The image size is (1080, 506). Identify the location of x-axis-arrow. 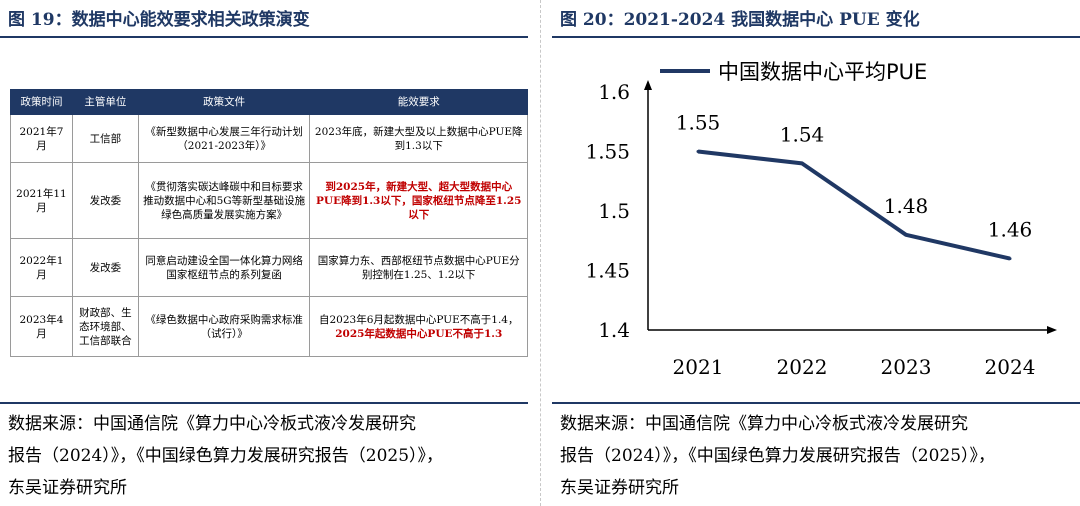
(1052, 330).